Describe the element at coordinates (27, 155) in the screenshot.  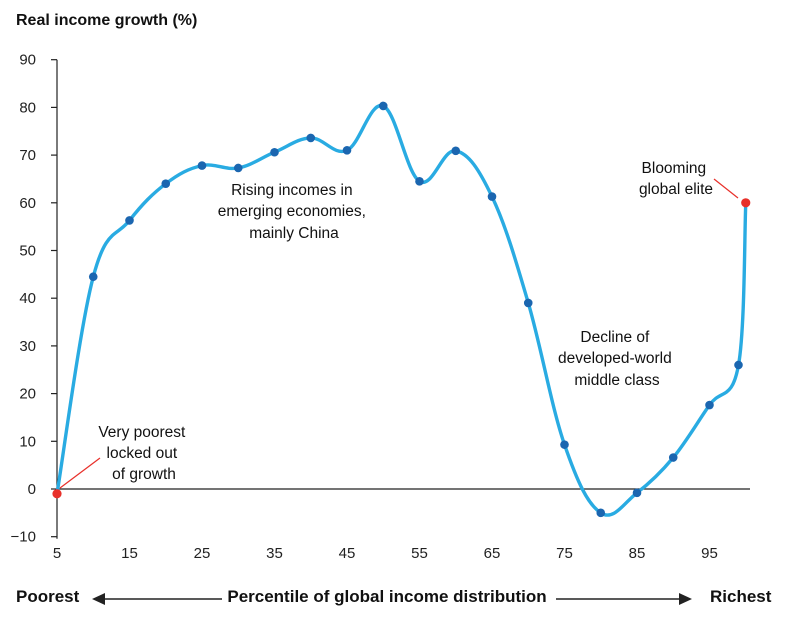
I see `y-tick-label: 70` at that location.